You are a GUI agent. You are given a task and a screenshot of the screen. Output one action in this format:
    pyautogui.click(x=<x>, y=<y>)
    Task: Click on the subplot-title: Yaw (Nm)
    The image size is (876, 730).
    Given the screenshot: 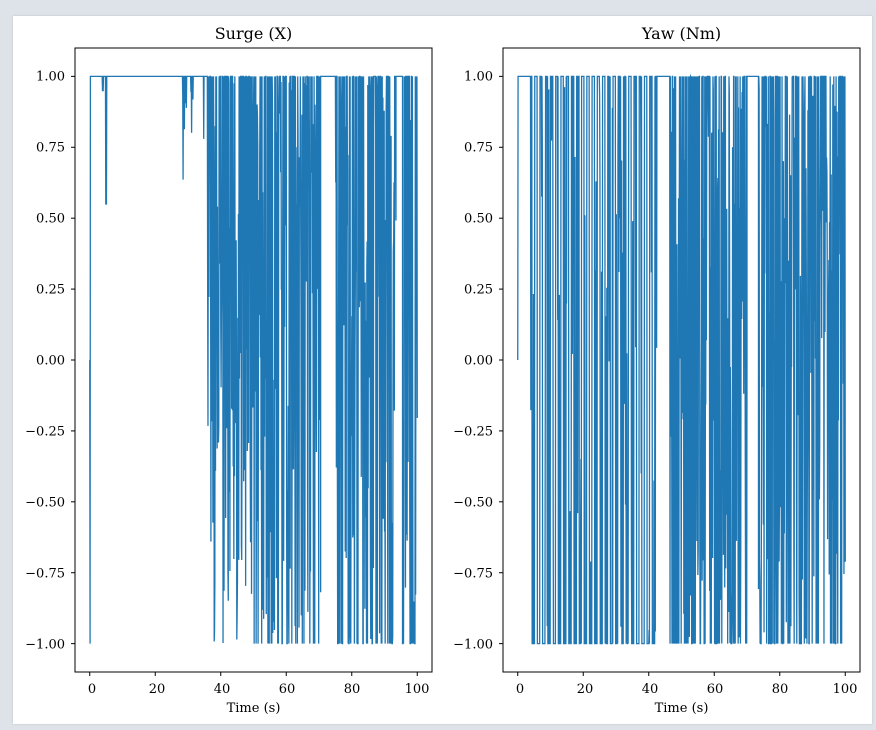 What is the action you would take?
    pyautogui.click(x=681, y=33)
    